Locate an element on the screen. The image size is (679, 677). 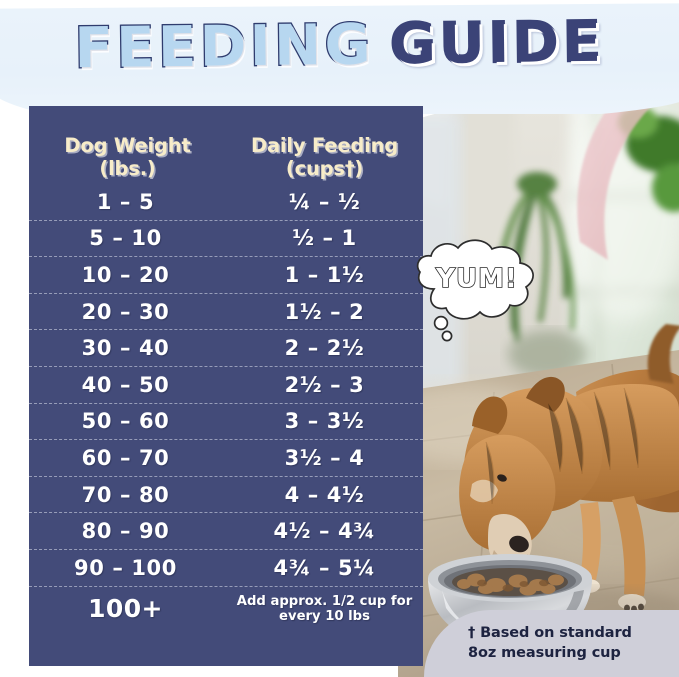
cell-dog-weight: 20 – 30 is located at coordinates (125, 311).